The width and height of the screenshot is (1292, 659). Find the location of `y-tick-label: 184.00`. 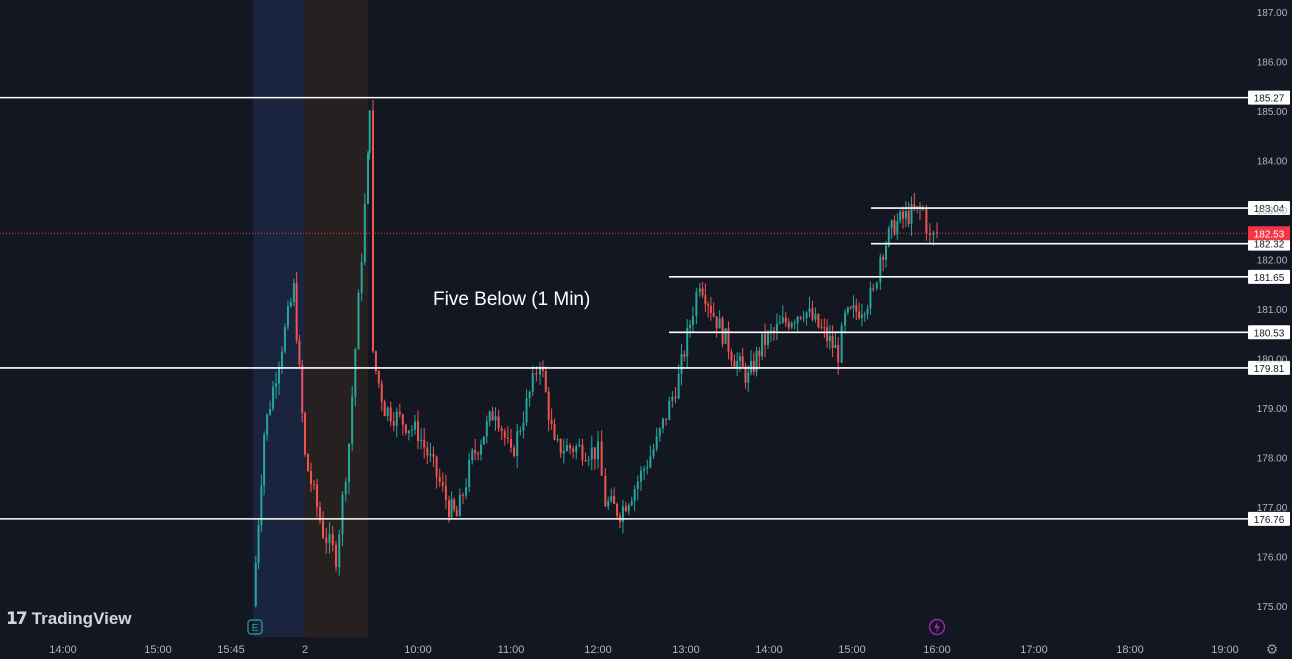

y-tick-label: 184.00 is located at coordinates (1272, 162).